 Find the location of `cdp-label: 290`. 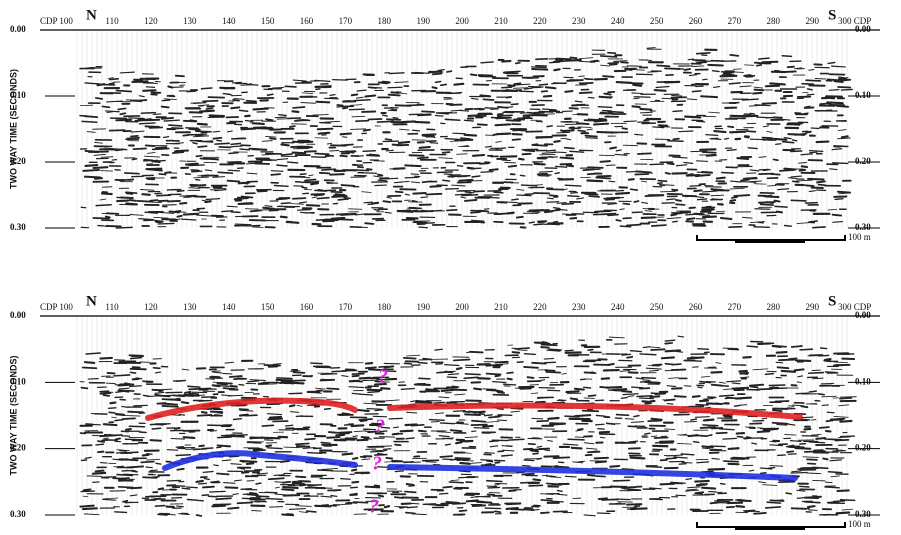

cdp-label: 290 is located at coordinates (812, 307).